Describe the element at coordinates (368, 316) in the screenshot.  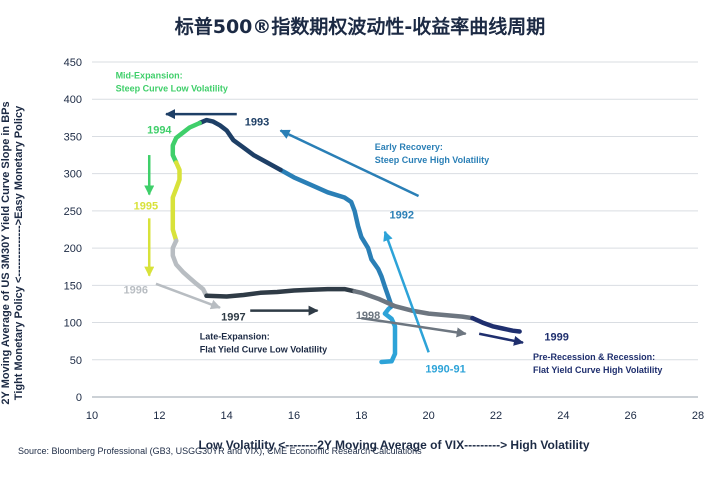
I see `year-label-1998: 1998` at that location.